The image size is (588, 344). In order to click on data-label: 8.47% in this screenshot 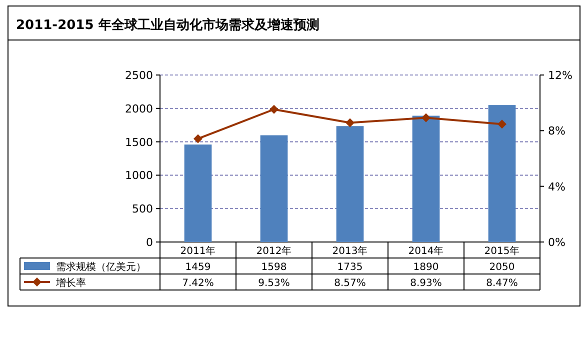, I will do `click(502, 283)`.